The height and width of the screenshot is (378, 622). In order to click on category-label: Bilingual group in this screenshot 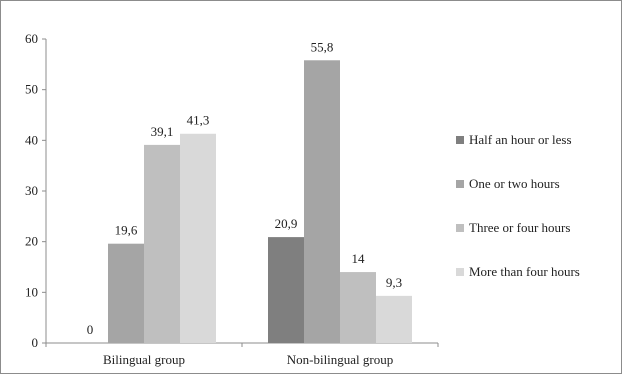, I will do `click(144, 359)`.